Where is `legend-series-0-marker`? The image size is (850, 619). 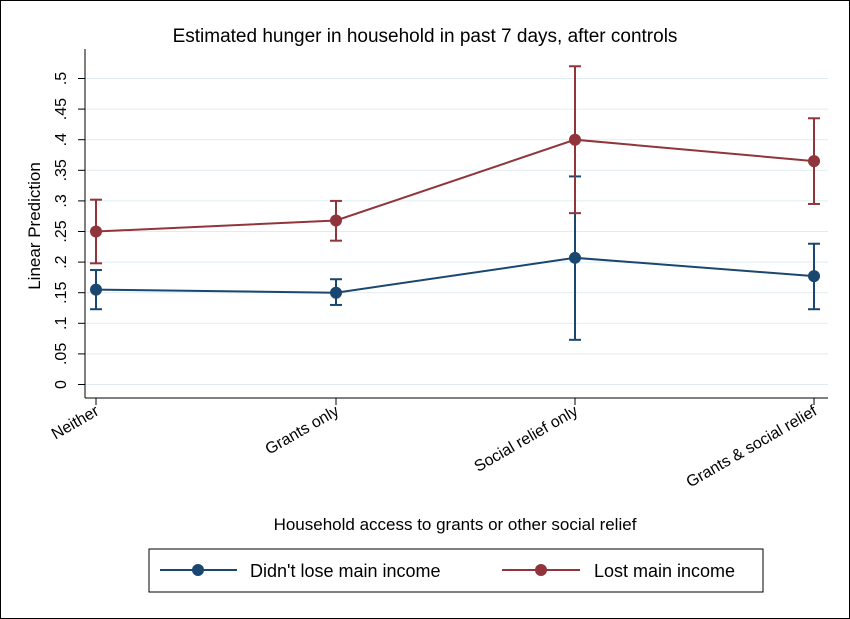 legend-series-0-marker is located at coordinates (198, 570).